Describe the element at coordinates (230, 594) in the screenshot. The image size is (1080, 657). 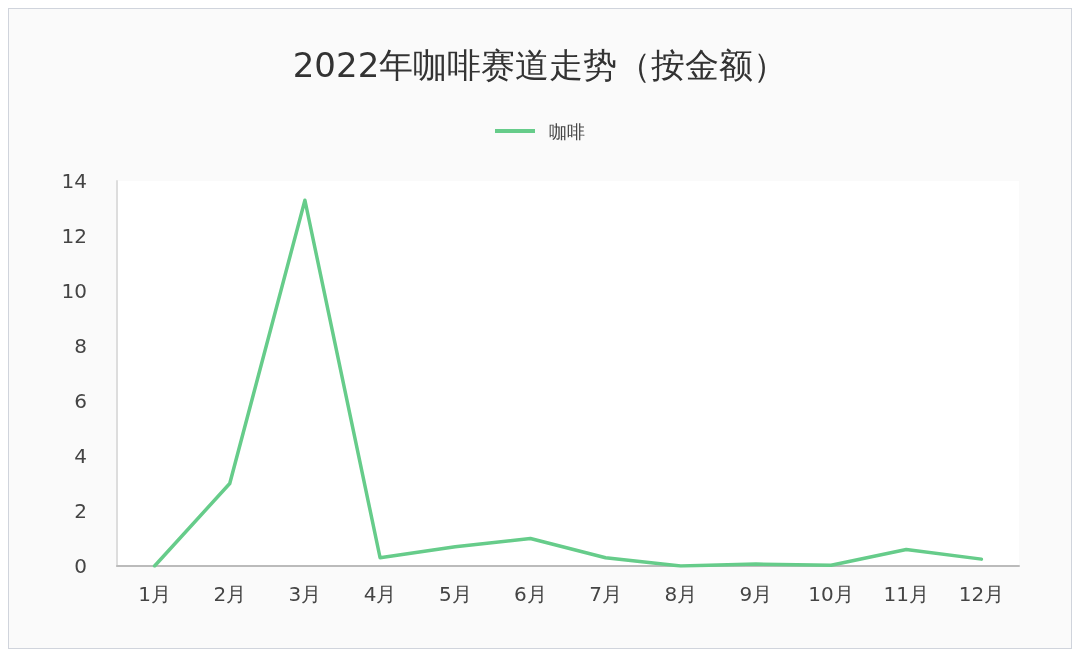
I see `x-tick-label: 2月` at that location.